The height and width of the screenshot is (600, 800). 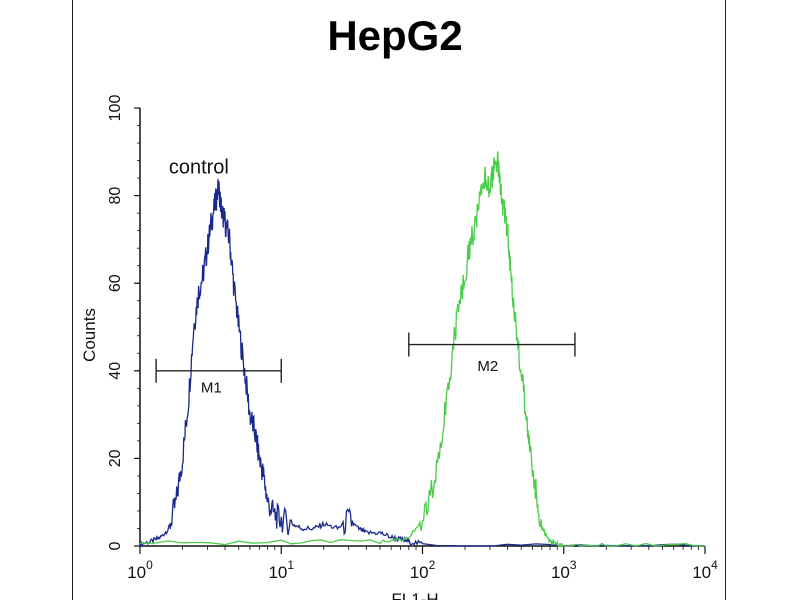 I want to click on x-tick-label: 10⁰, so click(x=140, y=570).